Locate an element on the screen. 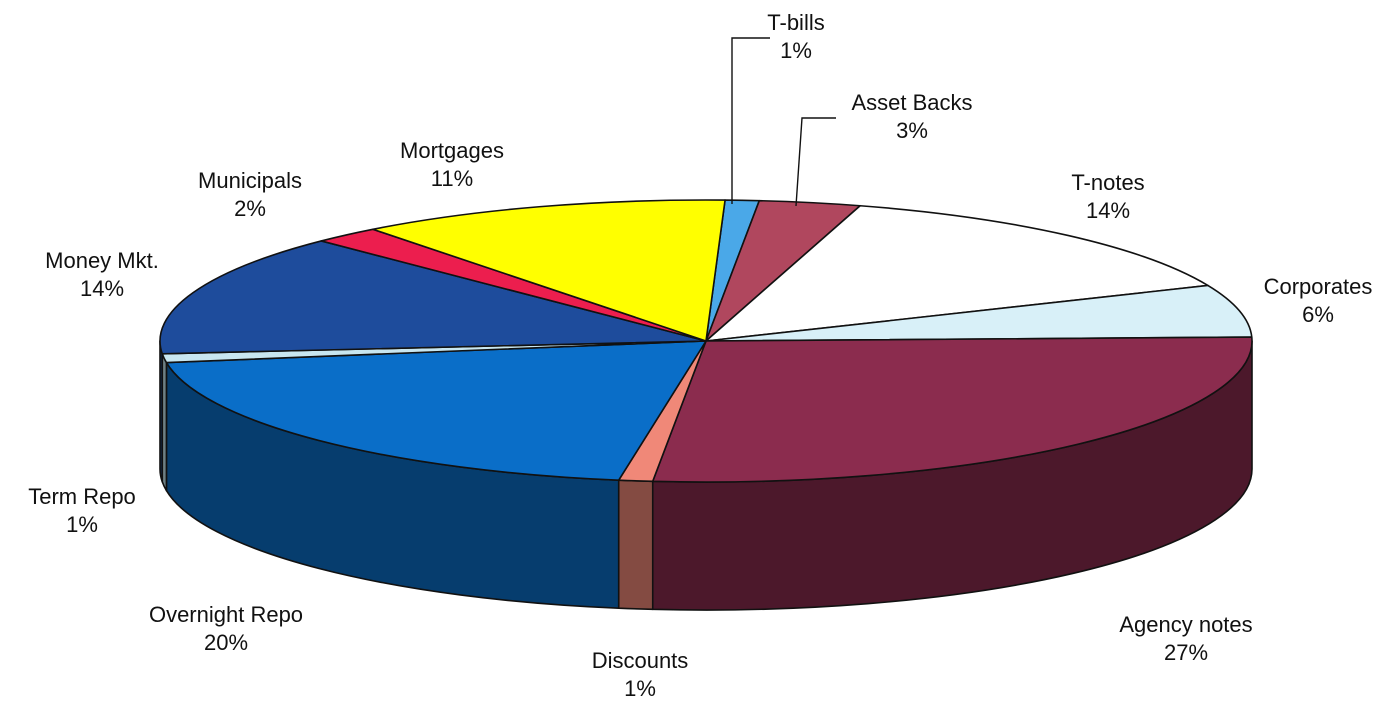 The width and height of the screenshot is (1392, 704). slice-money-mkt is located at coordinates (433, 297).